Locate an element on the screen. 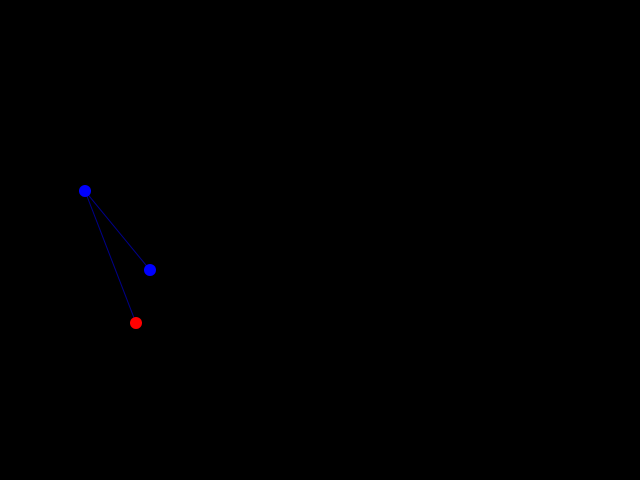 The image size is (640, 480). graph-node-n3 is located at coordinates (136, 323).